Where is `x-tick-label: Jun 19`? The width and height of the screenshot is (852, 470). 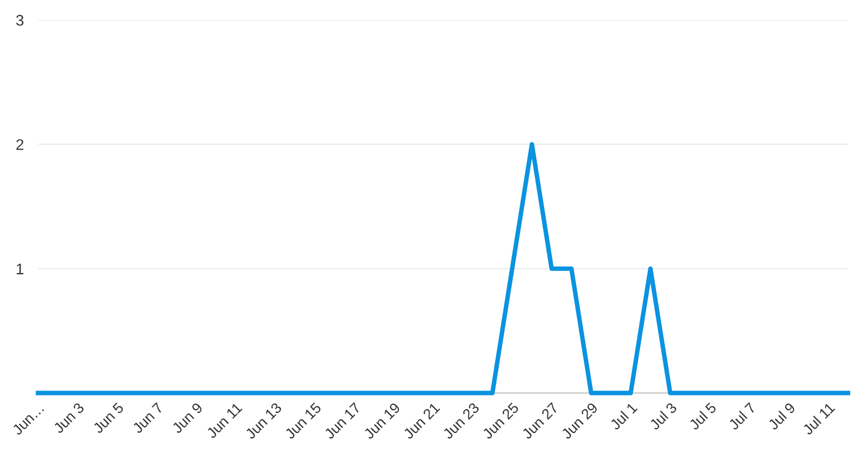 x-tick-label: Jun 19 is located at coordinates (382, 421).